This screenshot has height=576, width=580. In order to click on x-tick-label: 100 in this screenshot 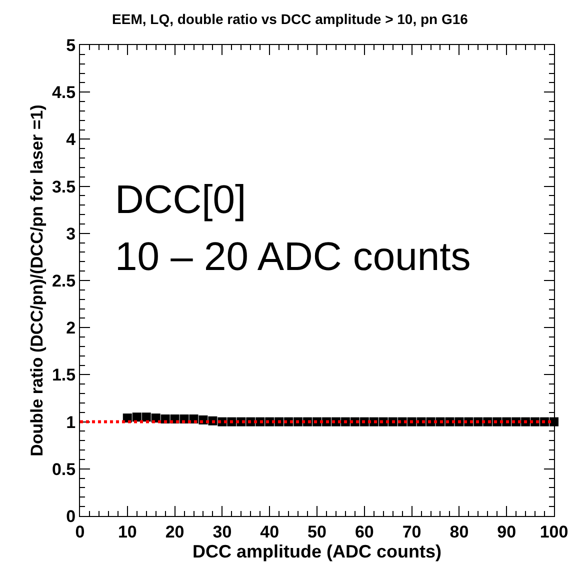, I will do `click(554, 532)`.